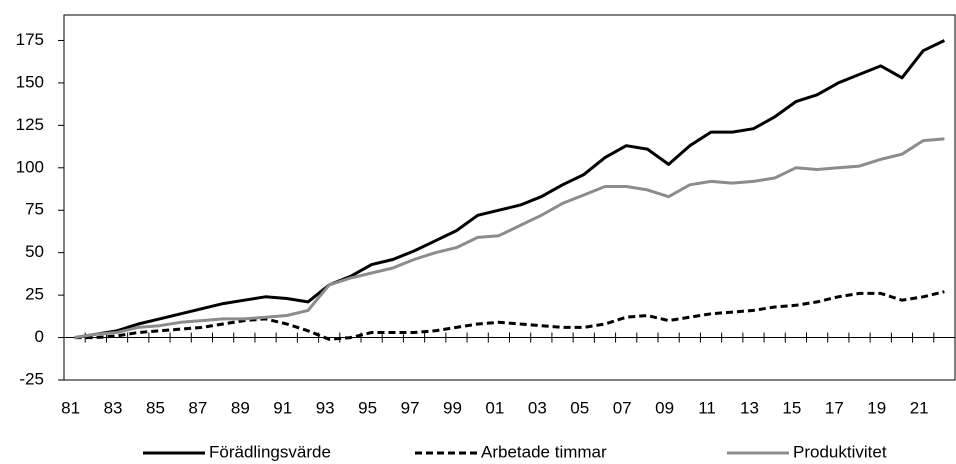 The width and height of the screenshot is (956, 464). What do you see at coordinates (537, 407) in the screenshot?
I see `x-tick-label: 03` at bounding box center [537, 407].